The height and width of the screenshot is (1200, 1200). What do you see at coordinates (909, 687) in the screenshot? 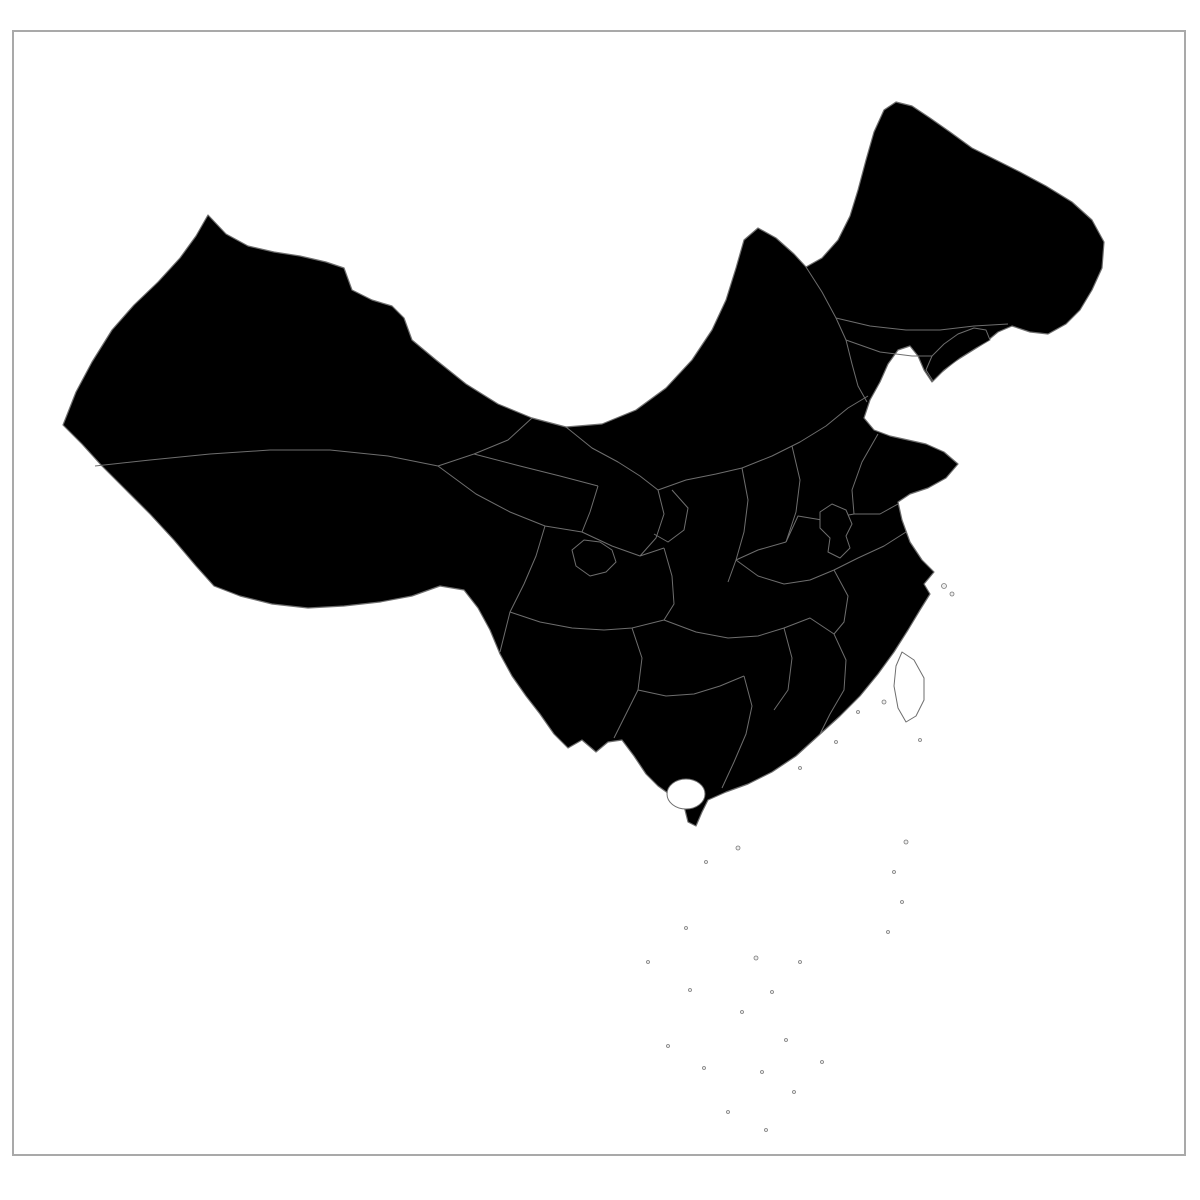
I see `taiwan-island` at bounding box center [909, 687].